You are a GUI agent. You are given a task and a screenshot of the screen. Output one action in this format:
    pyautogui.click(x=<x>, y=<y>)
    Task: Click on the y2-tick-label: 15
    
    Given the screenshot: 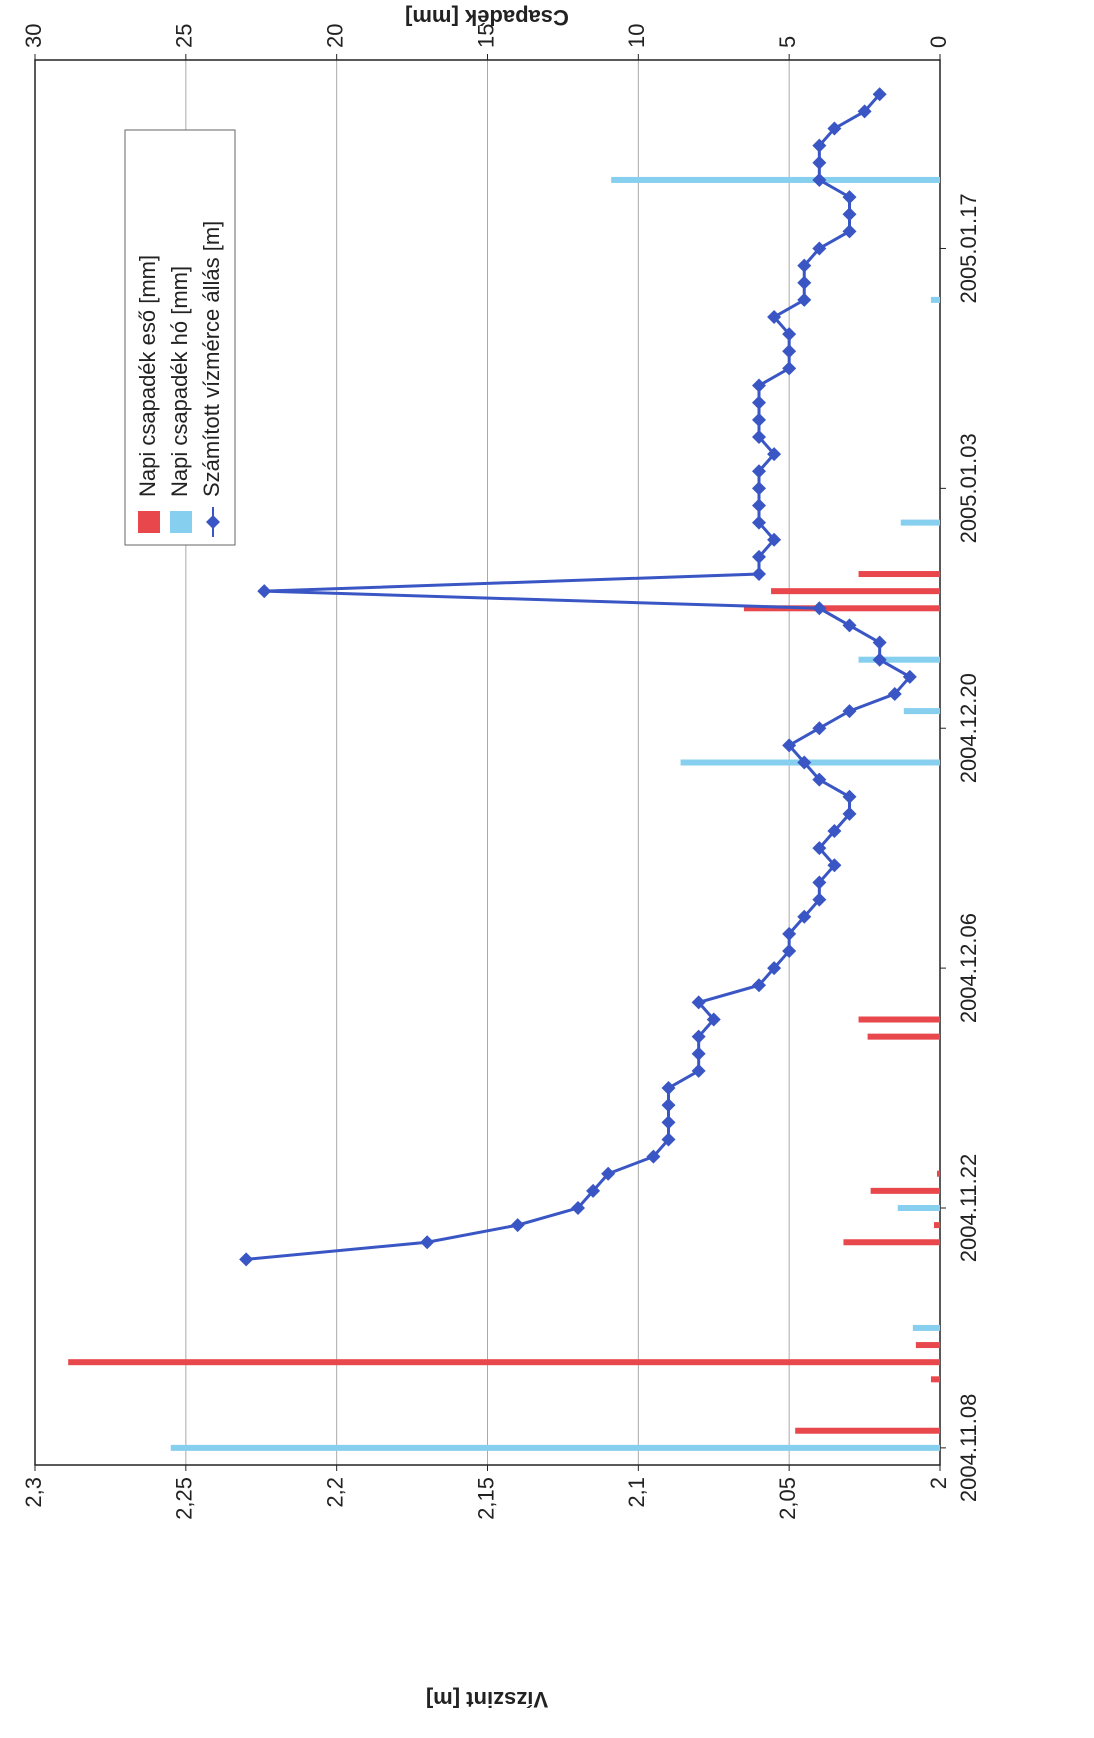 What is the action you would take?
    pyautogui.click(x=485, y=36)
    